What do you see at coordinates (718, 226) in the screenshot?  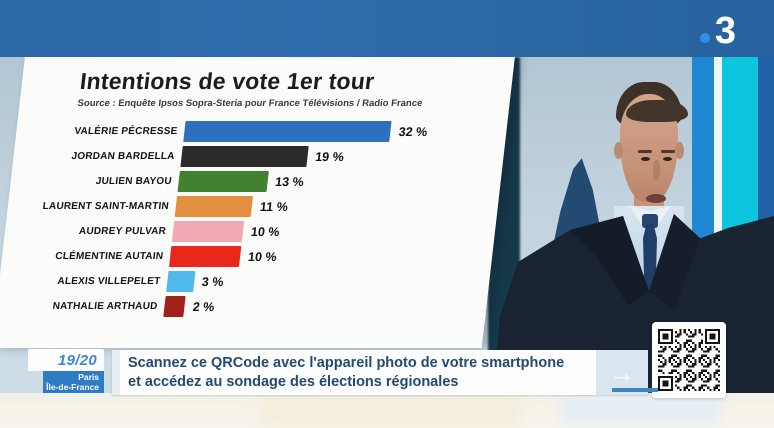 I see `studio-stripe-white` at bounding box center [718, 226].